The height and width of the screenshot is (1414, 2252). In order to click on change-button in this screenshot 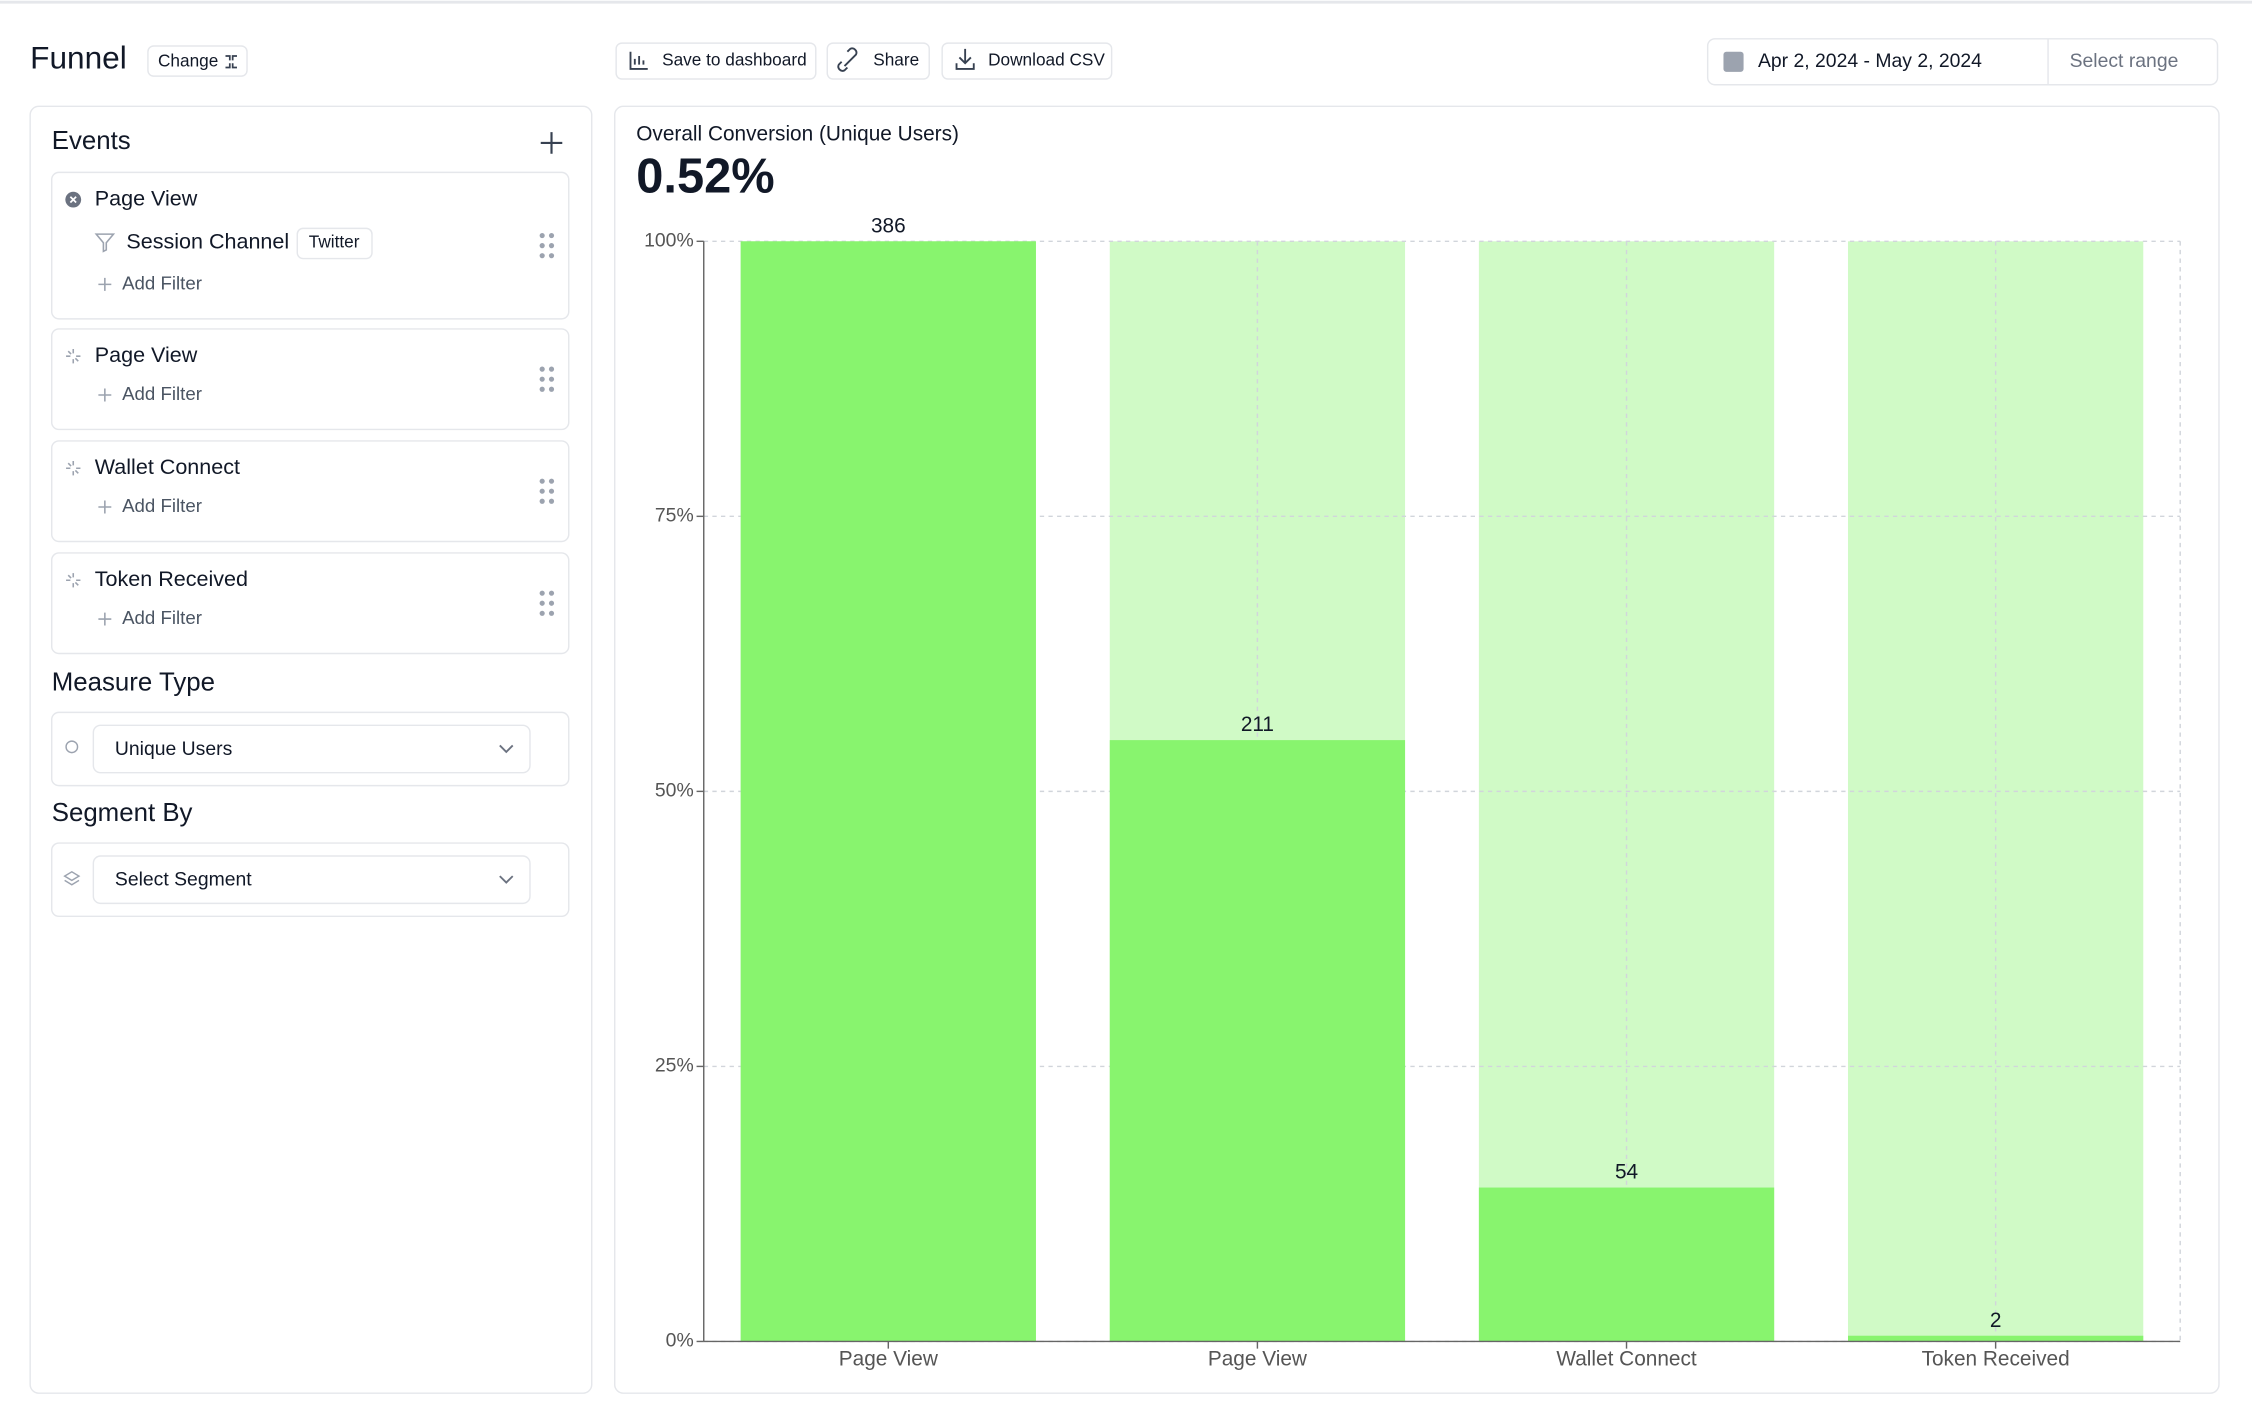, I will do `click(197, 61)`.